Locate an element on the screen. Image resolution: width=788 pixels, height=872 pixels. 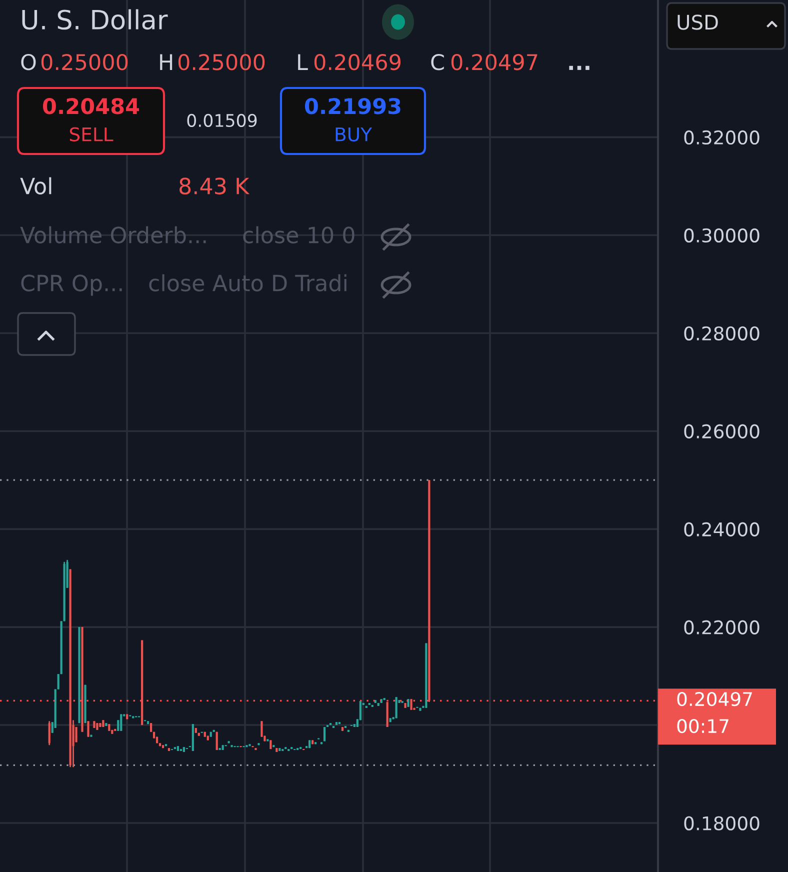
annotation: 0.21993 is located at coordinates (352, 106).